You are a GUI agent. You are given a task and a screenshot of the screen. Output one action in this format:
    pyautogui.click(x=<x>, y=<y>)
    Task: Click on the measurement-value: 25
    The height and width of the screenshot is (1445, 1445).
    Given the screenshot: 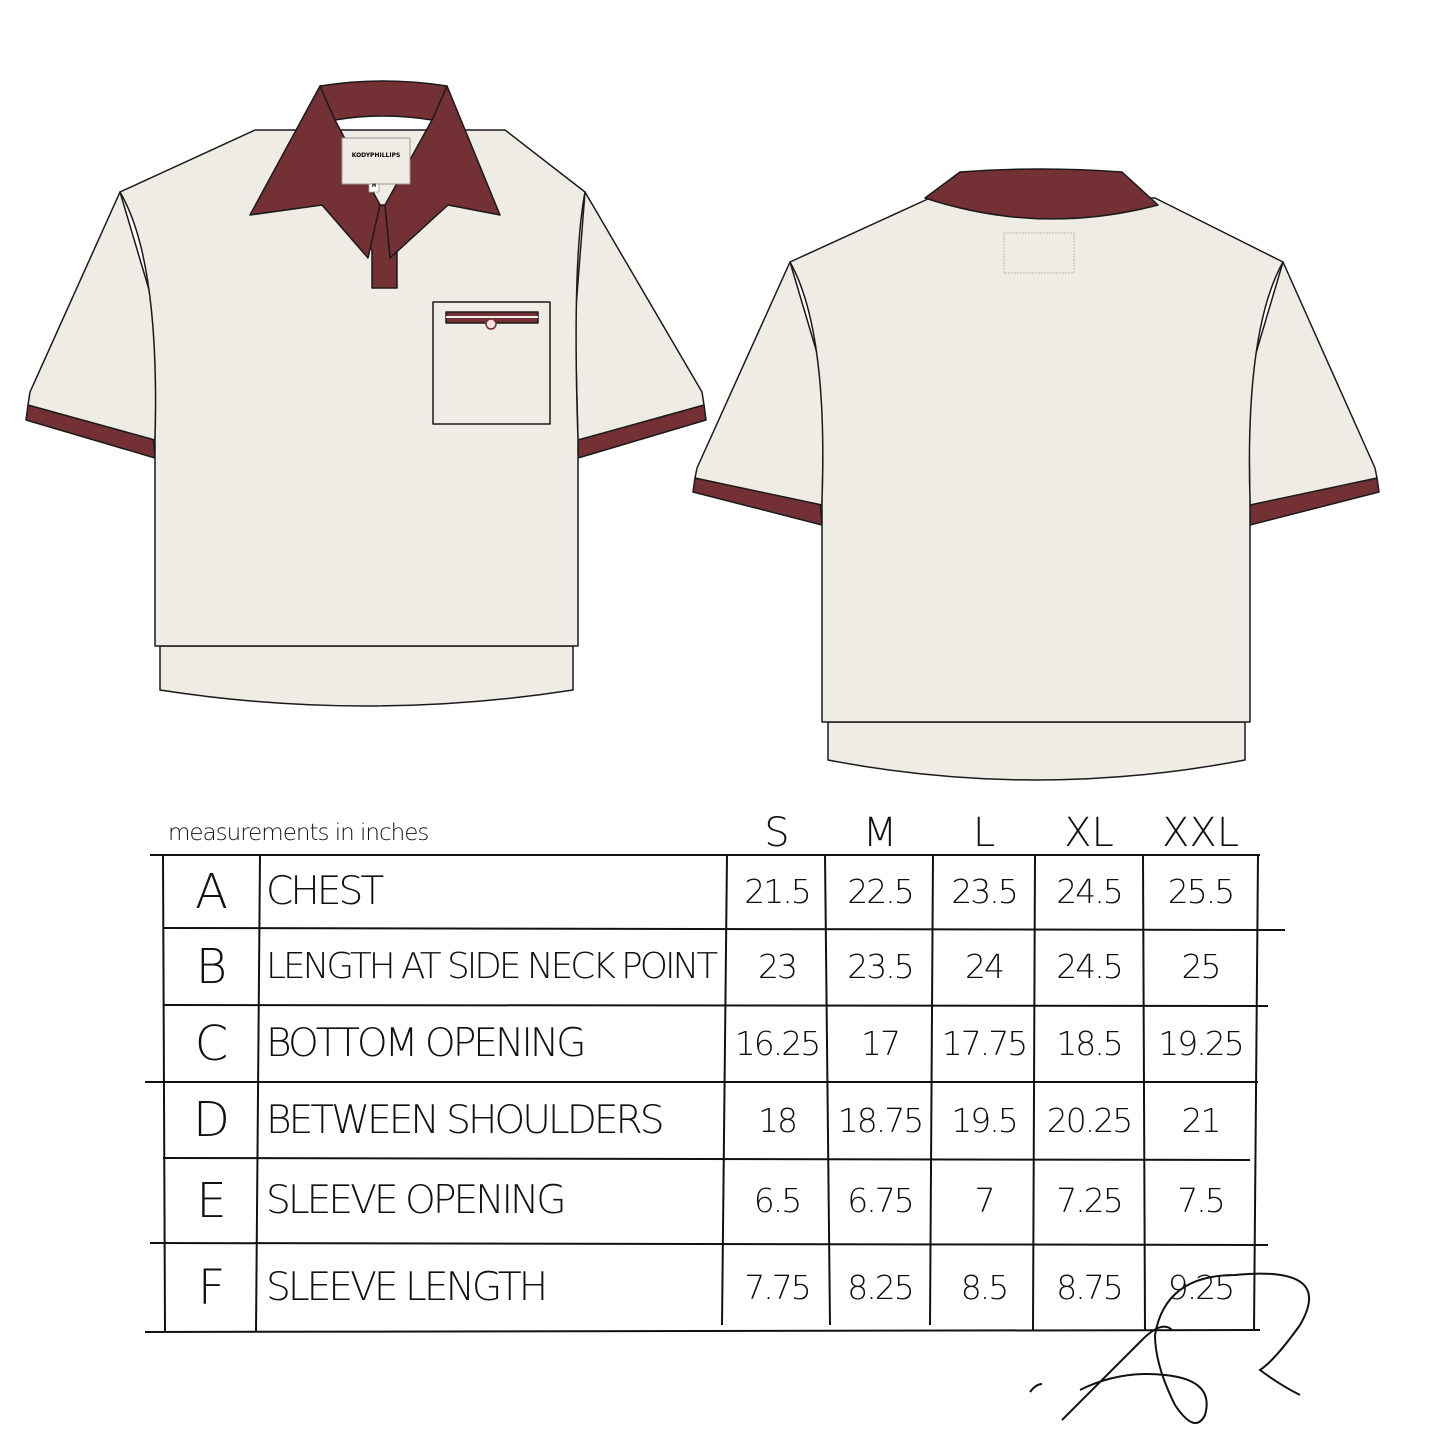 What is the action you would take?
    pyautogui.click(x=1201, y=966)
    